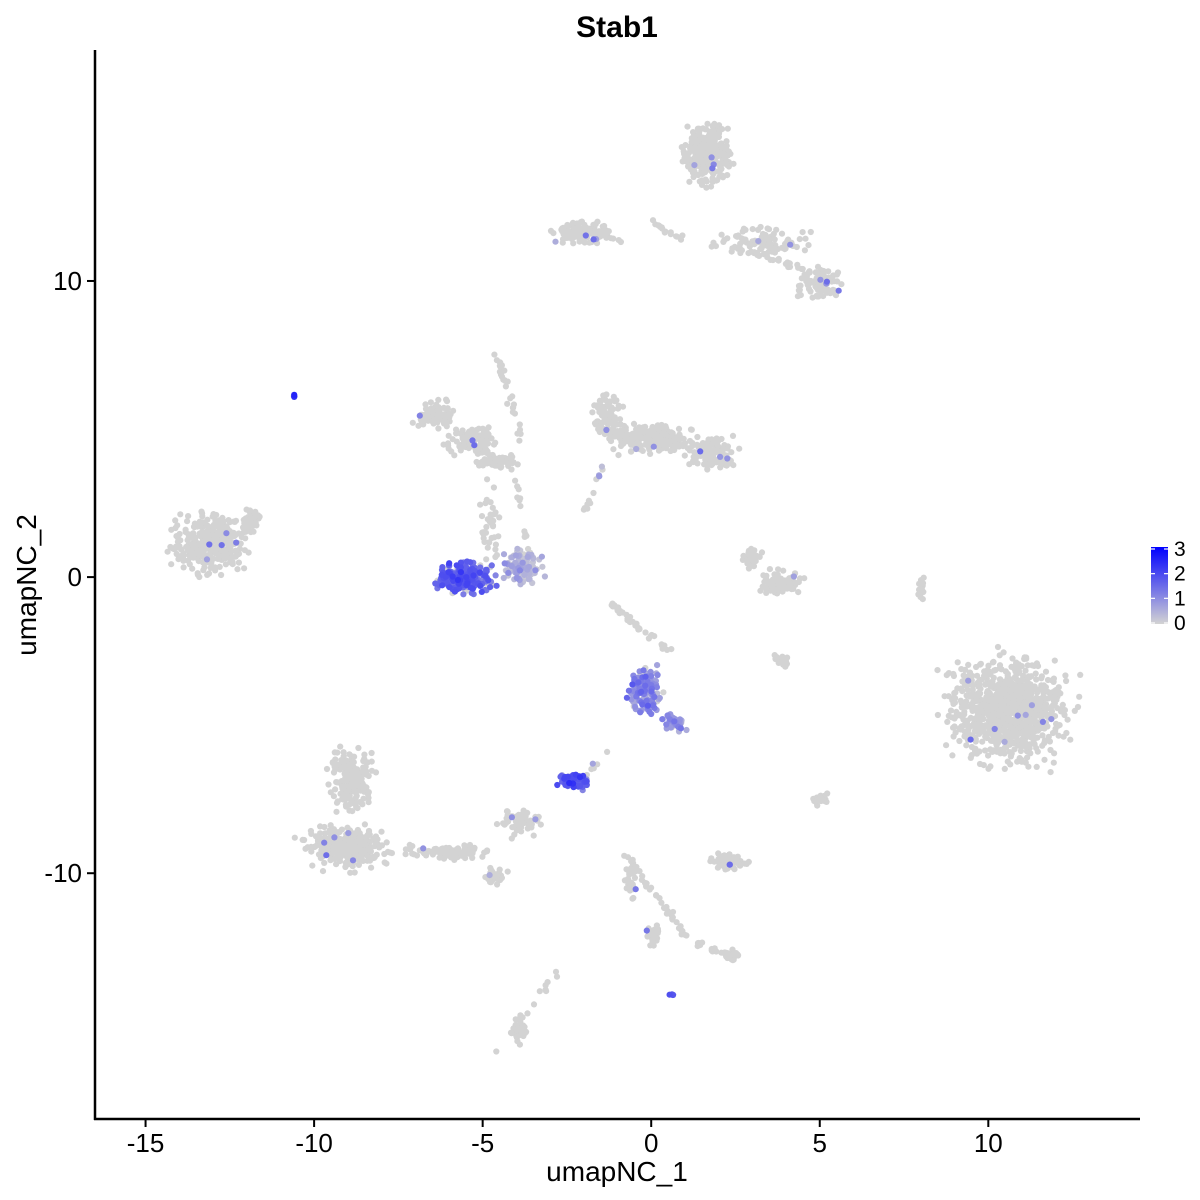  Describe the element at coordinates (820, 1143) in the screenshot. I see `x-tick-label: 5` at that location.